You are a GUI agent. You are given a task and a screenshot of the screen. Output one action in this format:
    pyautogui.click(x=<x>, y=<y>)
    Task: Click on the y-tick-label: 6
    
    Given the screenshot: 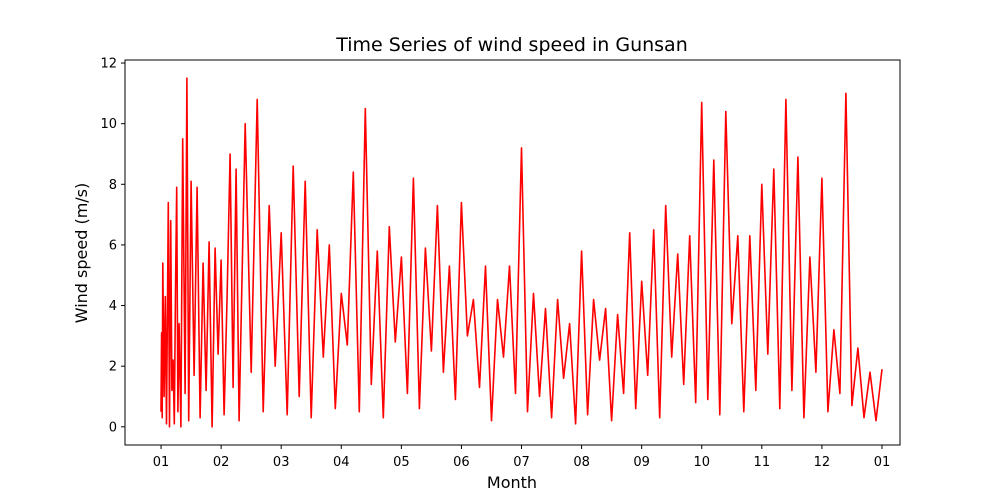 What is the action you would take?
    pyautogui.click(x=113, y=245)
    